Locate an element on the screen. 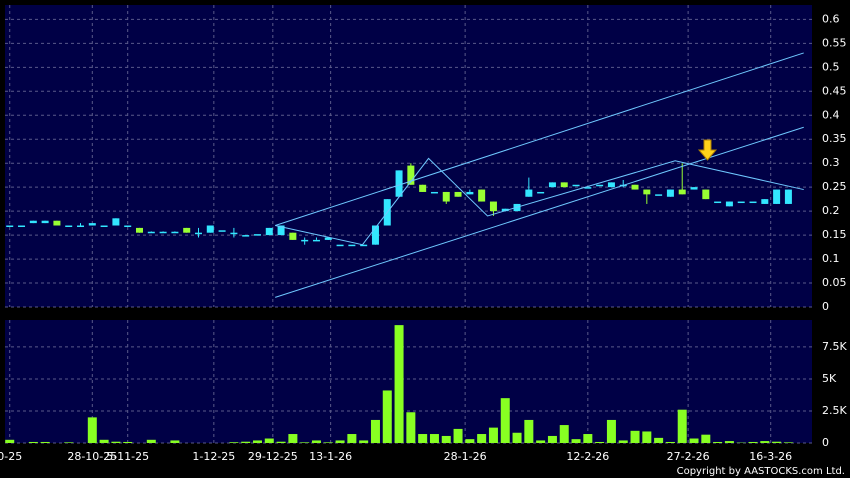 The image size is (850, 478). y-tick-label: 0.2 is located at coordinates (831, 210).